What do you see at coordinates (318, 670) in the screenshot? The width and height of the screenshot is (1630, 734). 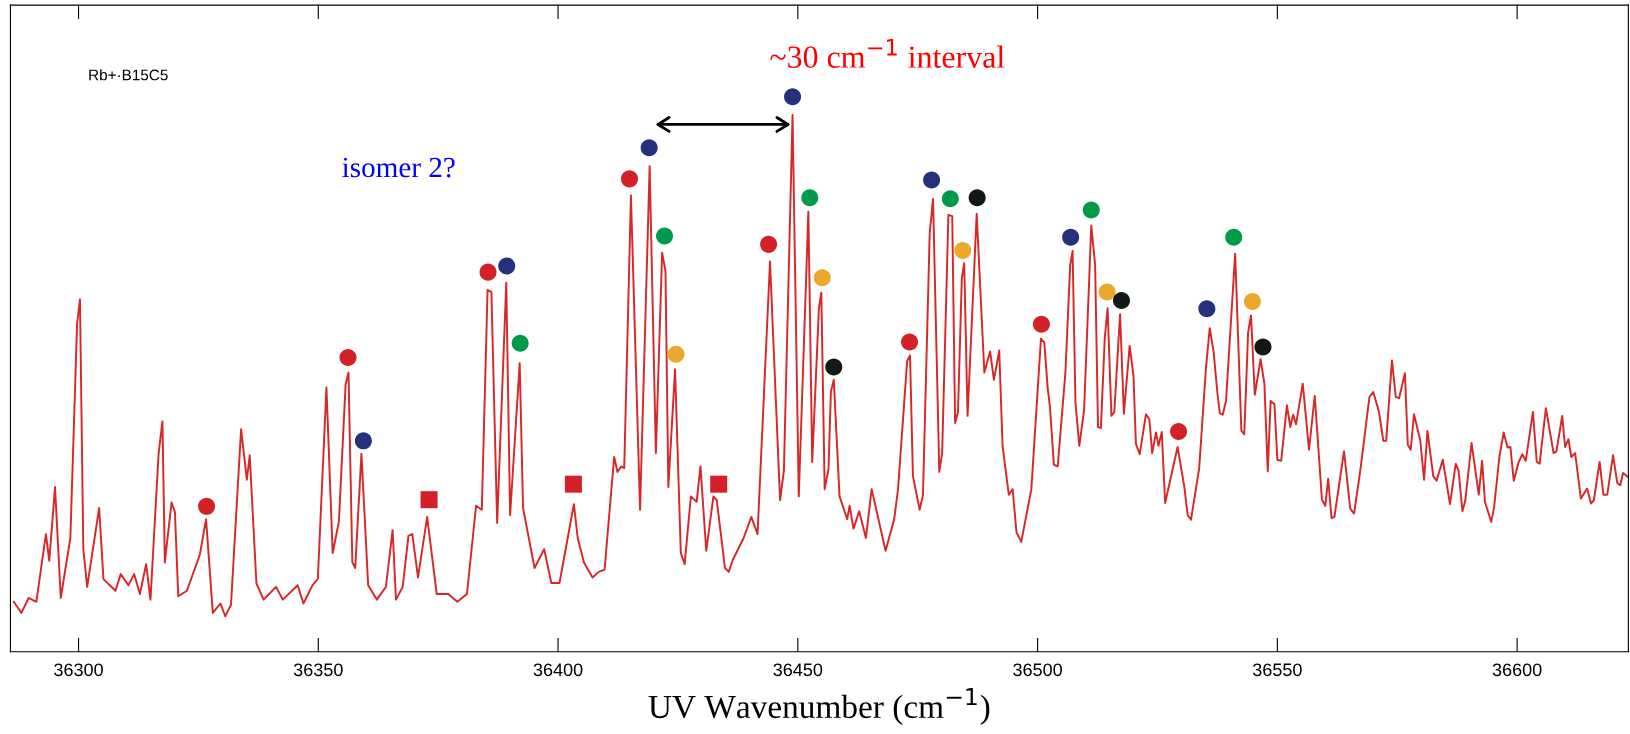 I see `x-tick-label: 36350` at bounding box center [318, 670].